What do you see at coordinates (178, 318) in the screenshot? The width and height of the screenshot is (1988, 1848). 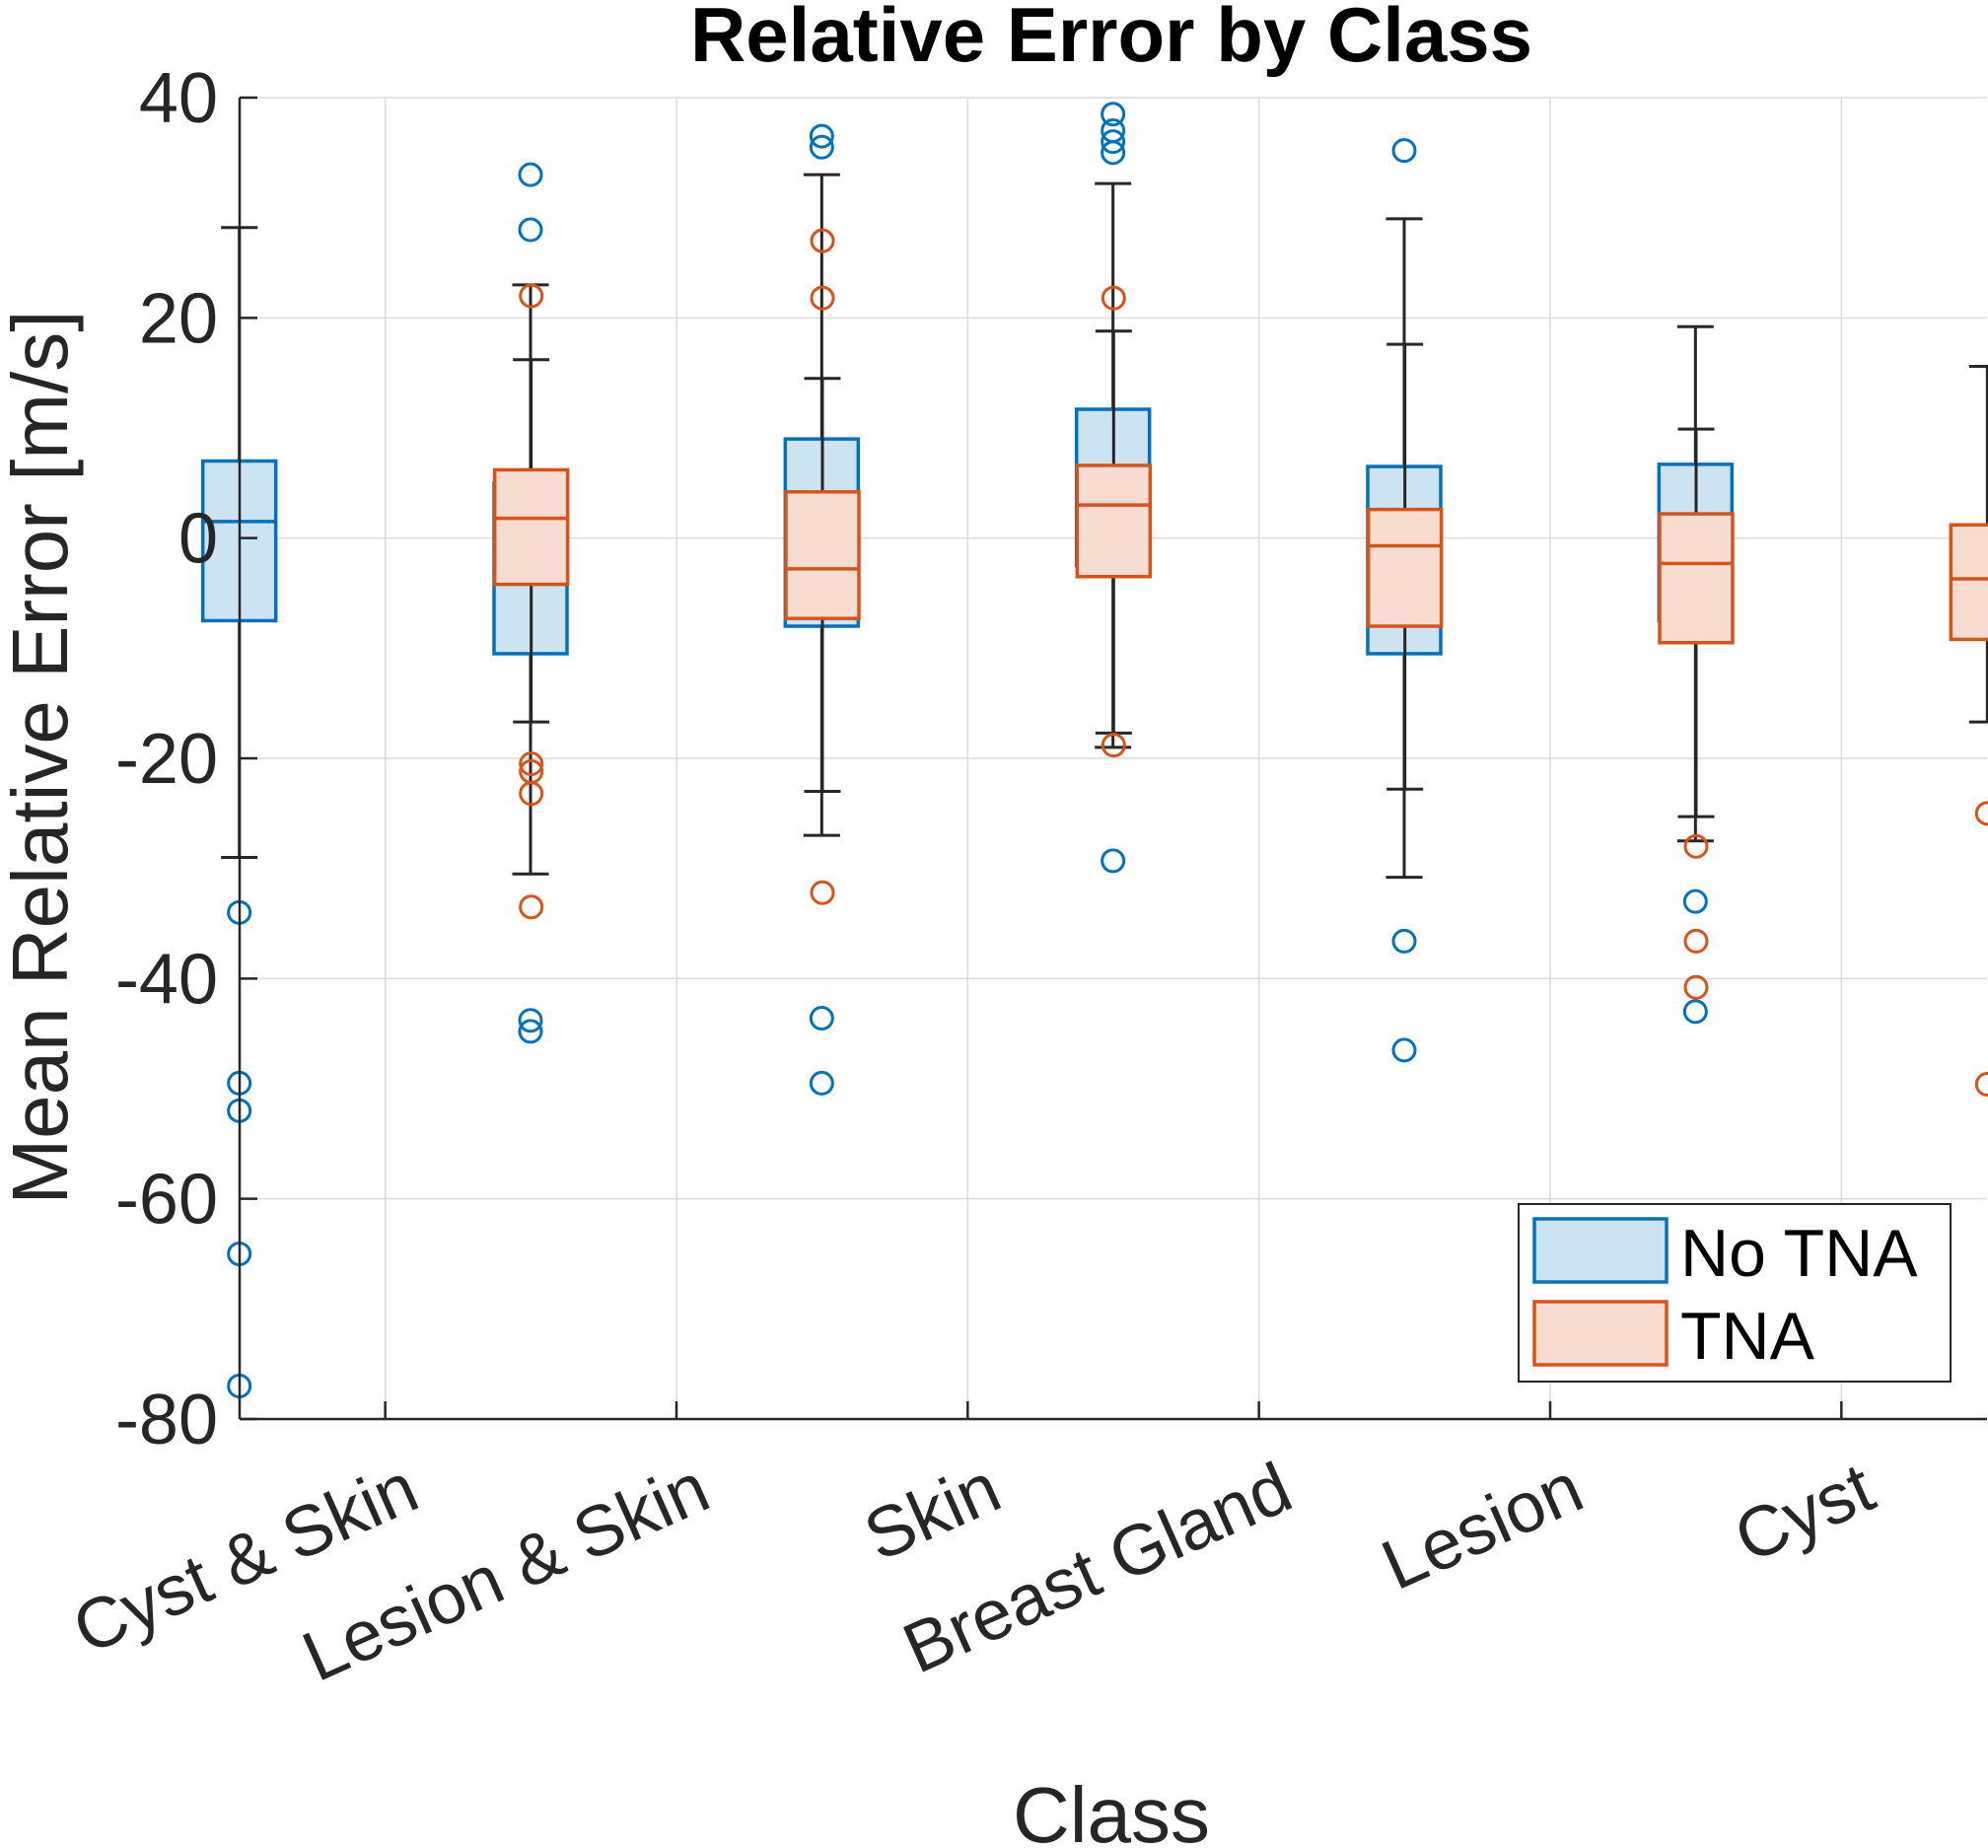 I see `y-tick-label: 20` at bounding box center [178, 318].